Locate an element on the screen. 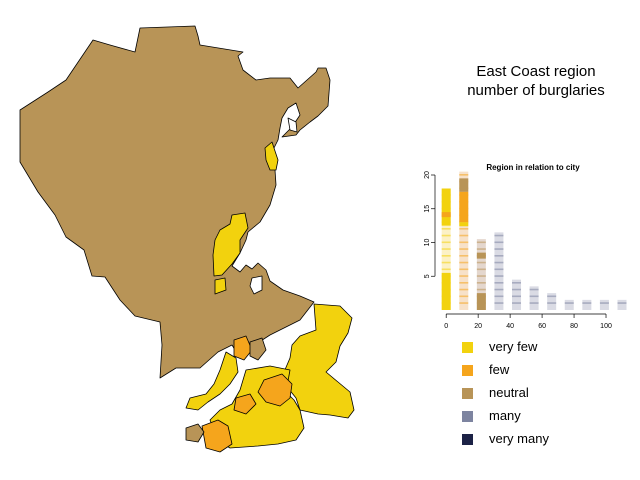  region-south-very-few is located at coordinates (319, 361).